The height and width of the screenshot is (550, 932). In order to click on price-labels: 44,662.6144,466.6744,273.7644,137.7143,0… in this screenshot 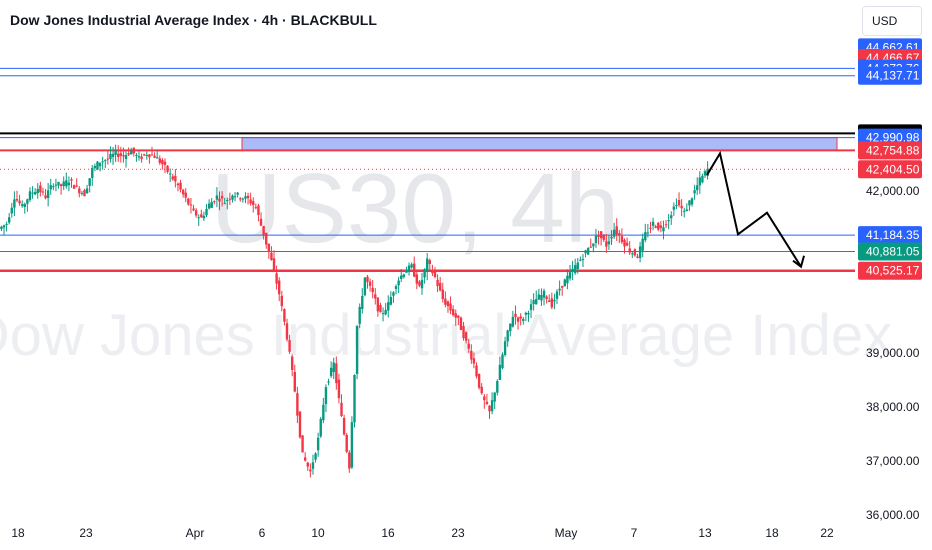, I will do `click(890, 159)`.